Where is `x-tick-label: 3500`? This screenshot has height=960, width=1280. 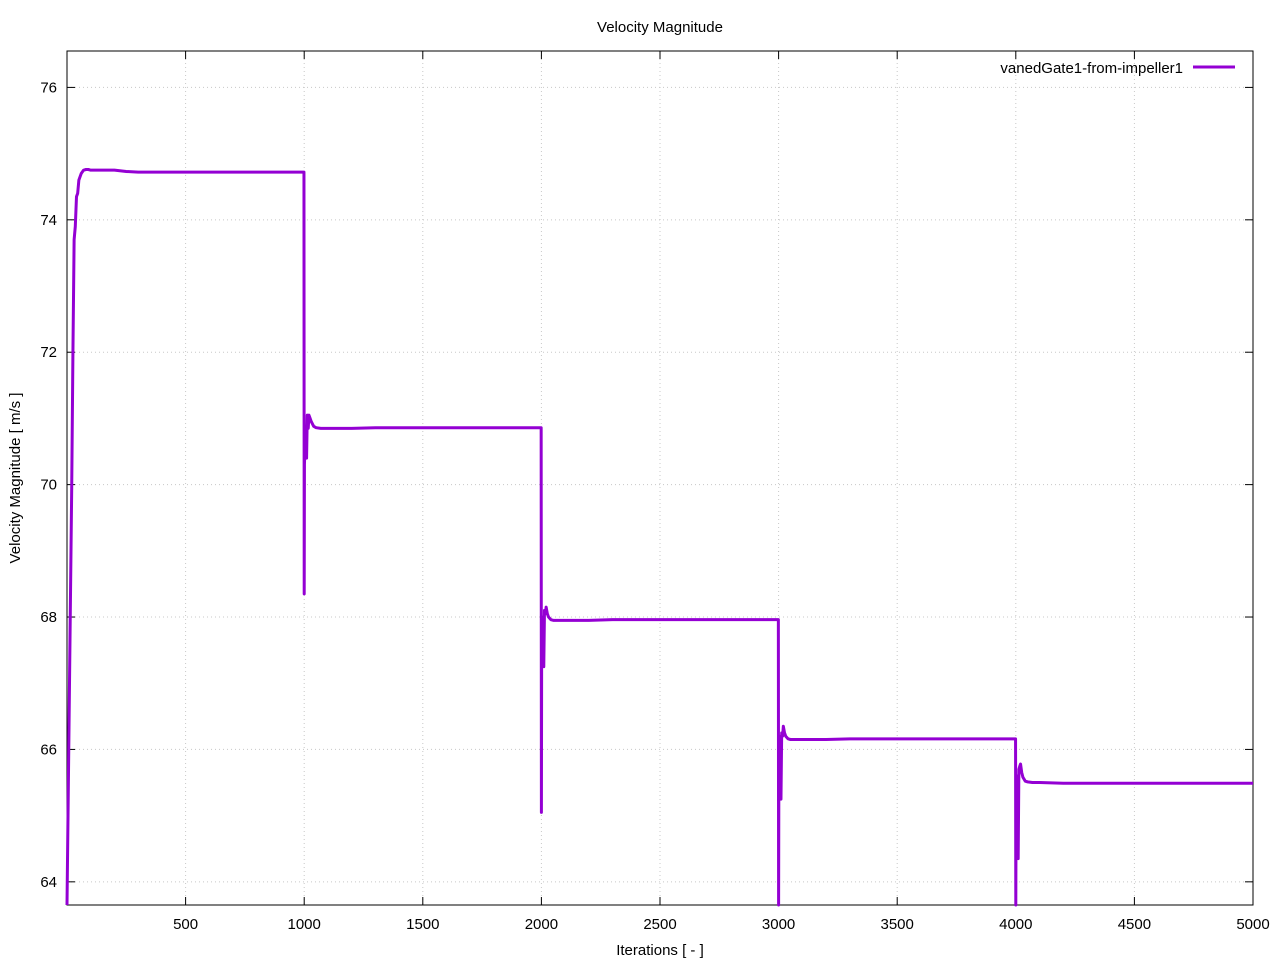
x-tick-label: 3500 is located at coordinates (897, 924).